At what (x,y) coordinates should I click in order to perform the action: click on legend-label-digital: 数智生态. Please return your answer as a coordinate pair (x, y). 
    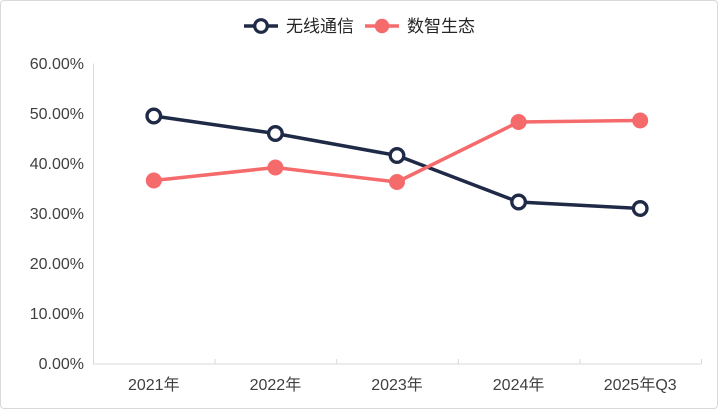
    Looking at the image, I should click on (441, 26).